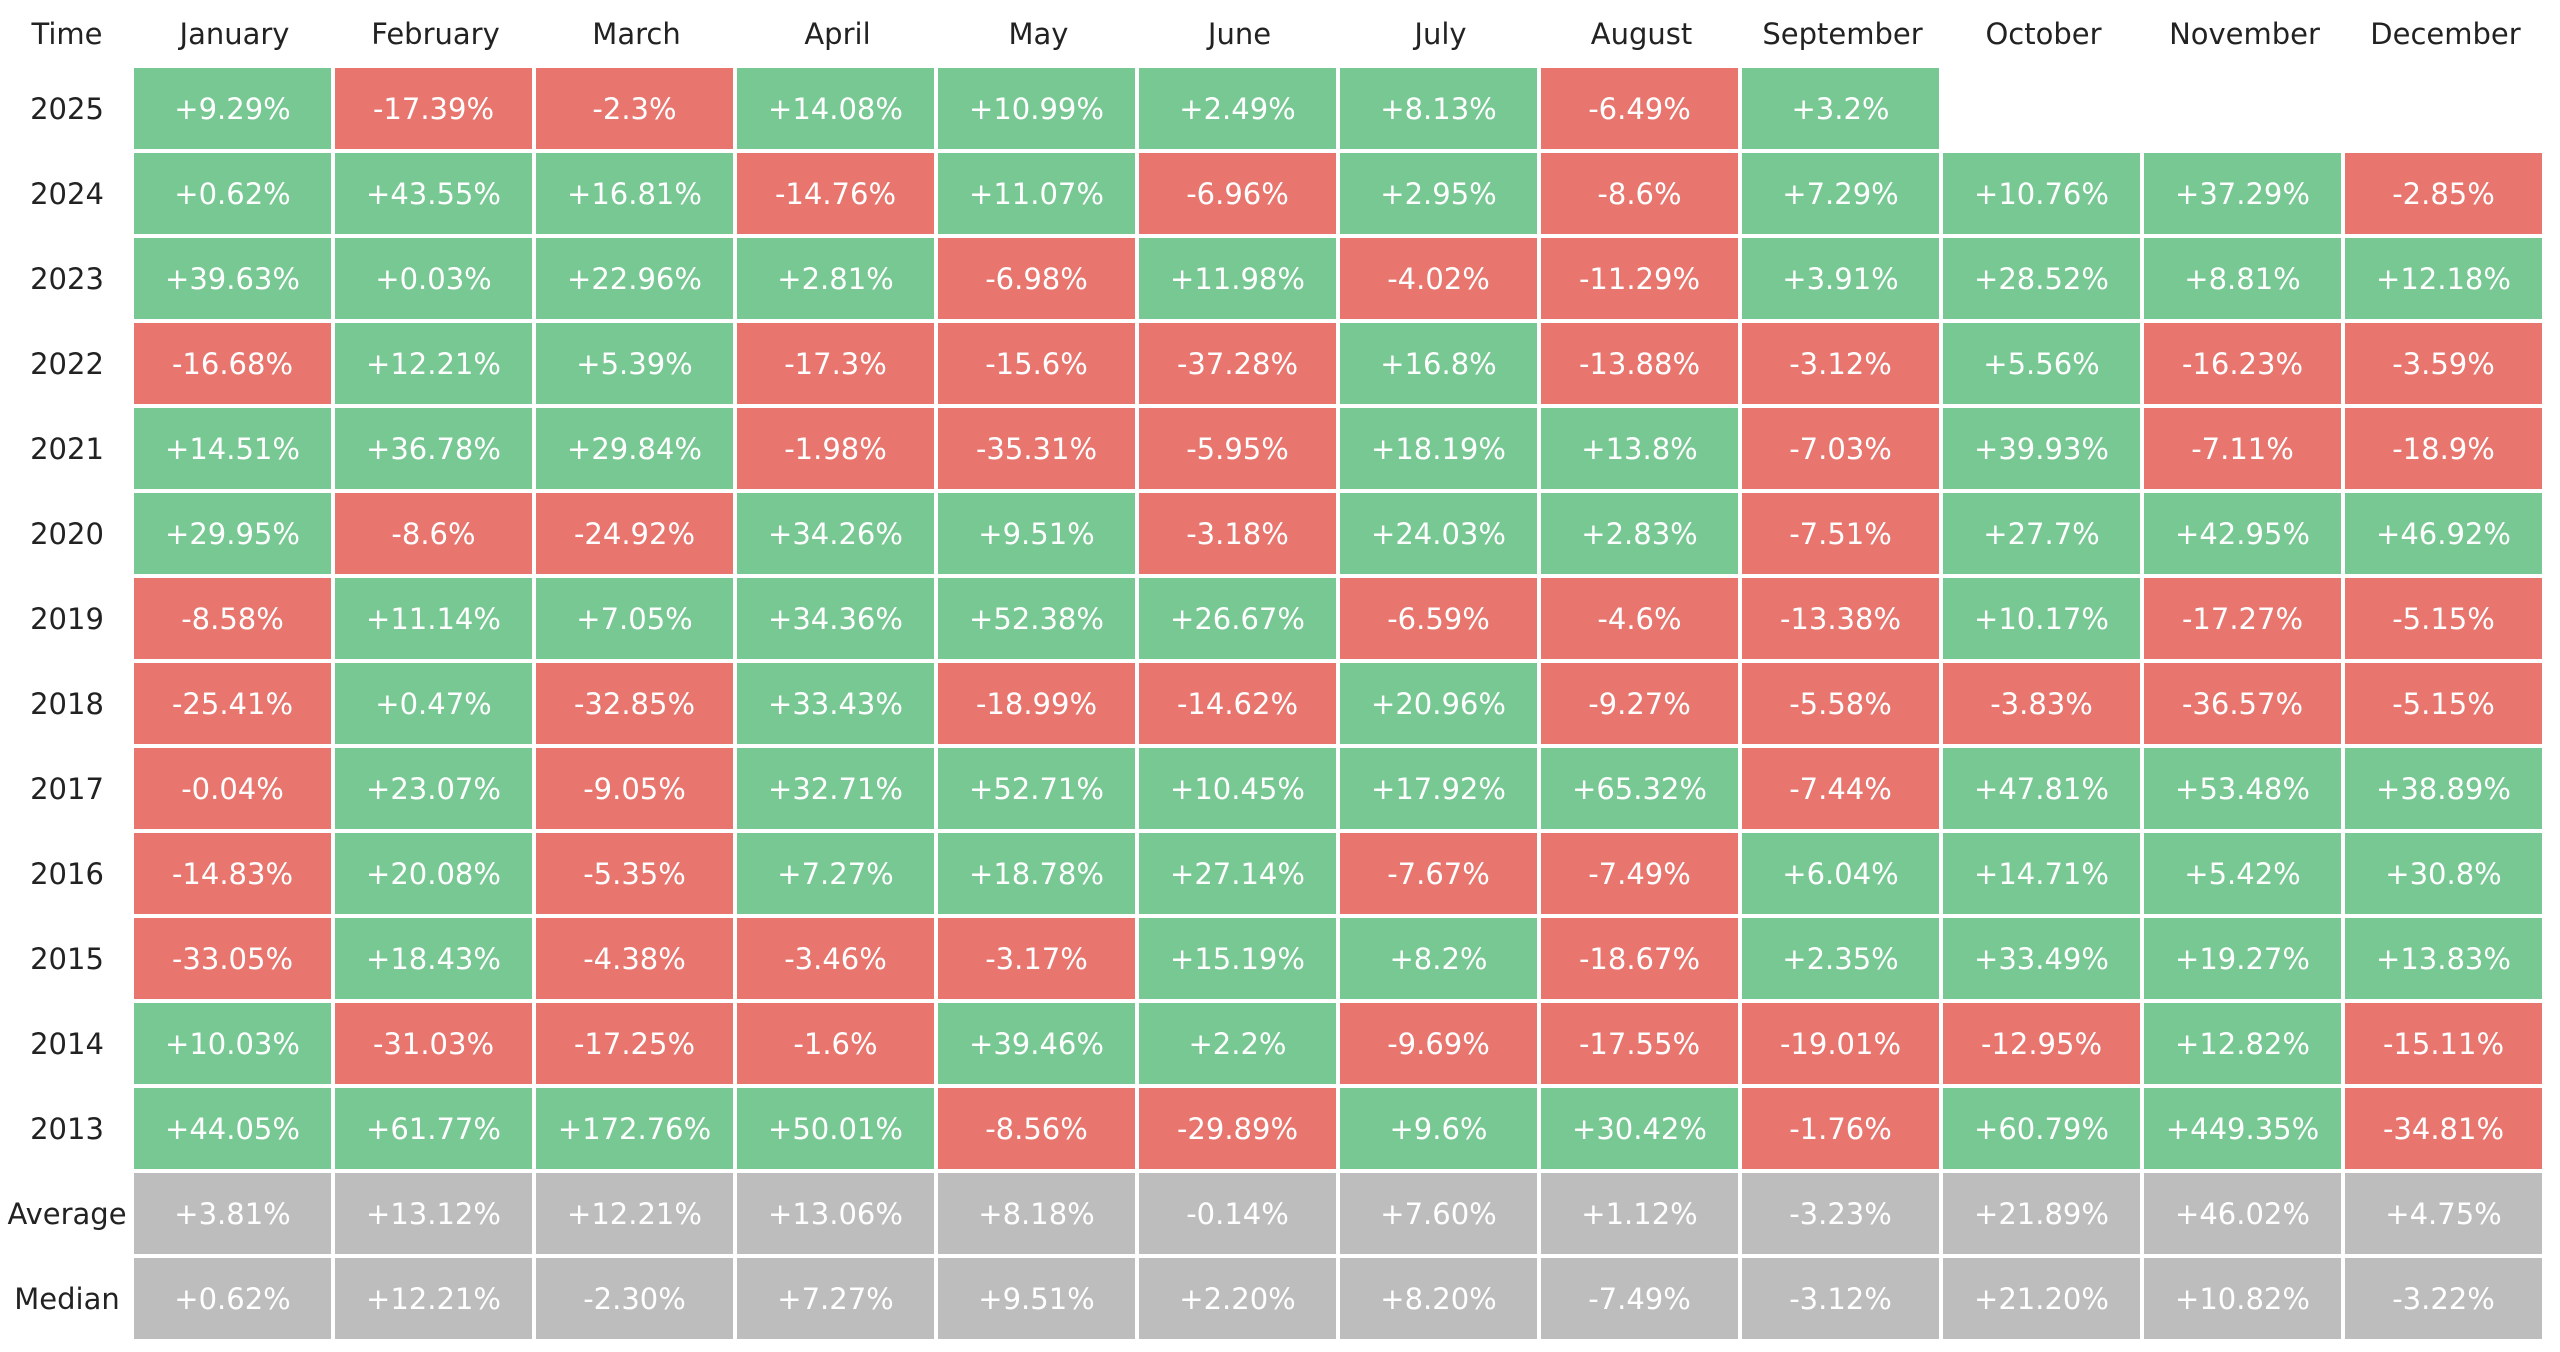 The width and height of the screenshot is (2560, 1352). What do you see at coordinates (636, 34) in the screenshot?
I see `column-header: March` at bounding box center [636, 34].